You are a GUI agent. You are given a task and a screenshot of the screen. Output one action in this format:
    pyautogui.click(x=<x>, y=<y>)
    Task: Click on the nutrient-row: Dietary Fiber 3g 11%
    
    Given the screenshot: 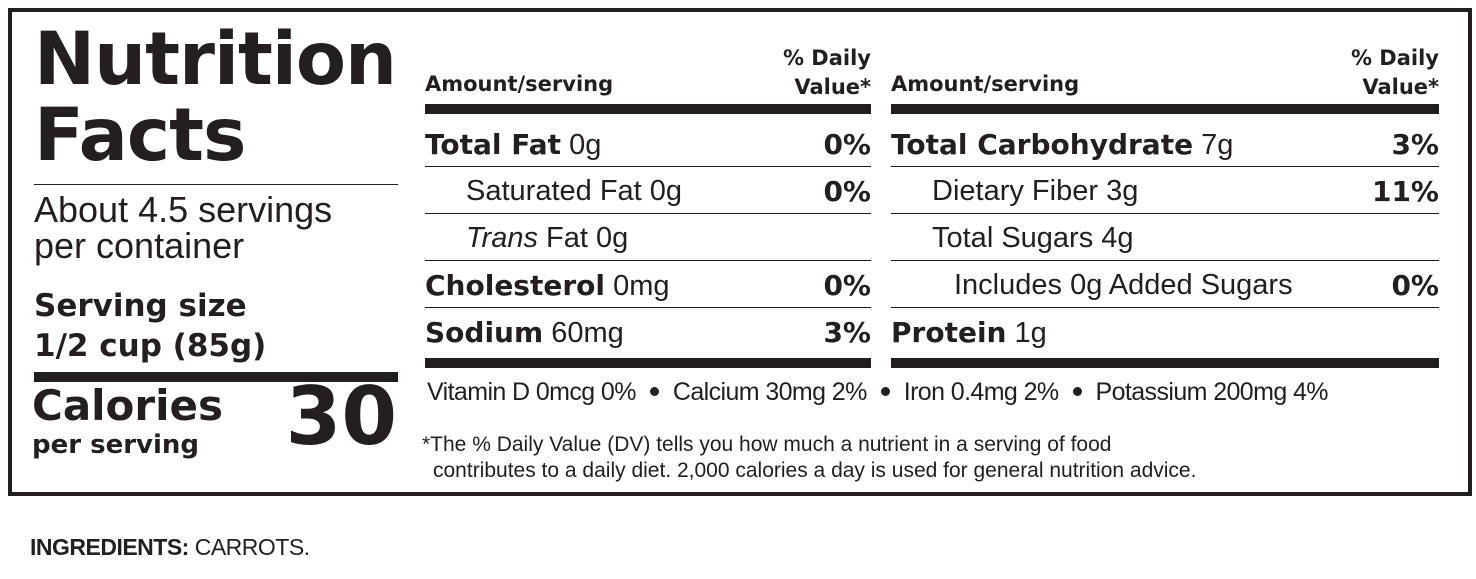 What is the action you would take?
    pyautogui.click(x=1165, y=190)
    